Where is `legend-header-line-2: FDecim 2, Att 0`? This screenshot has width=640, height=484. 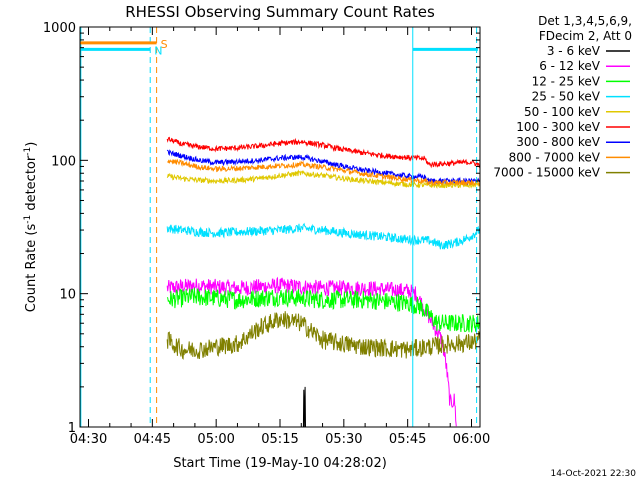 legend-header-line-2: FDecim 2, Att 0 is located at coordinates (585, 36).